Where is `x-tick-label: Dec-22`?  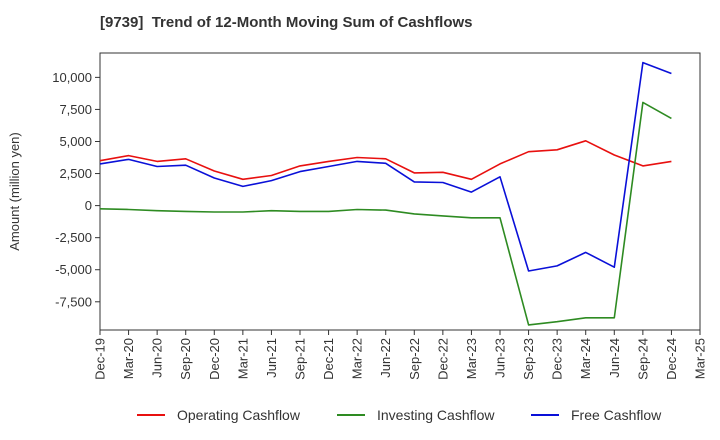 x-tick-label: Dec-22 is located at coordinates (442, 359).